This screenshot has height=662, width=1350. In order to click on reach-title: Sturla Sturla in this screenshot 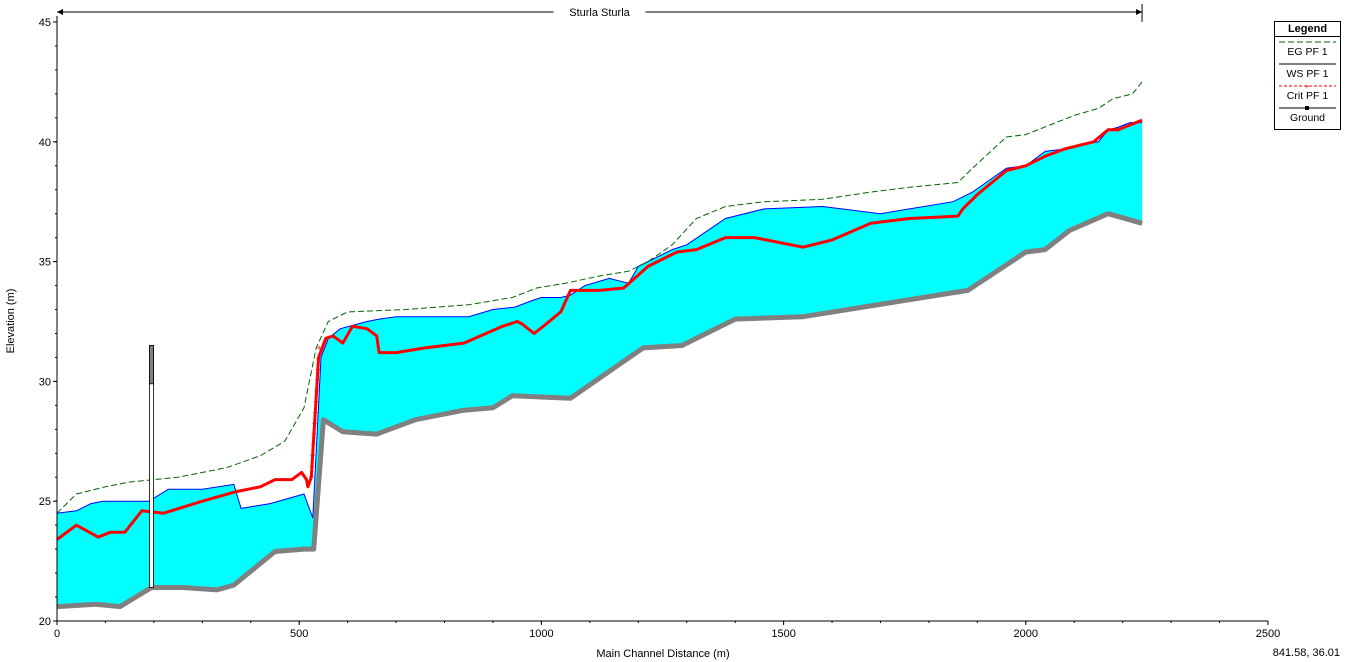, I will do `click(599, 13)`.